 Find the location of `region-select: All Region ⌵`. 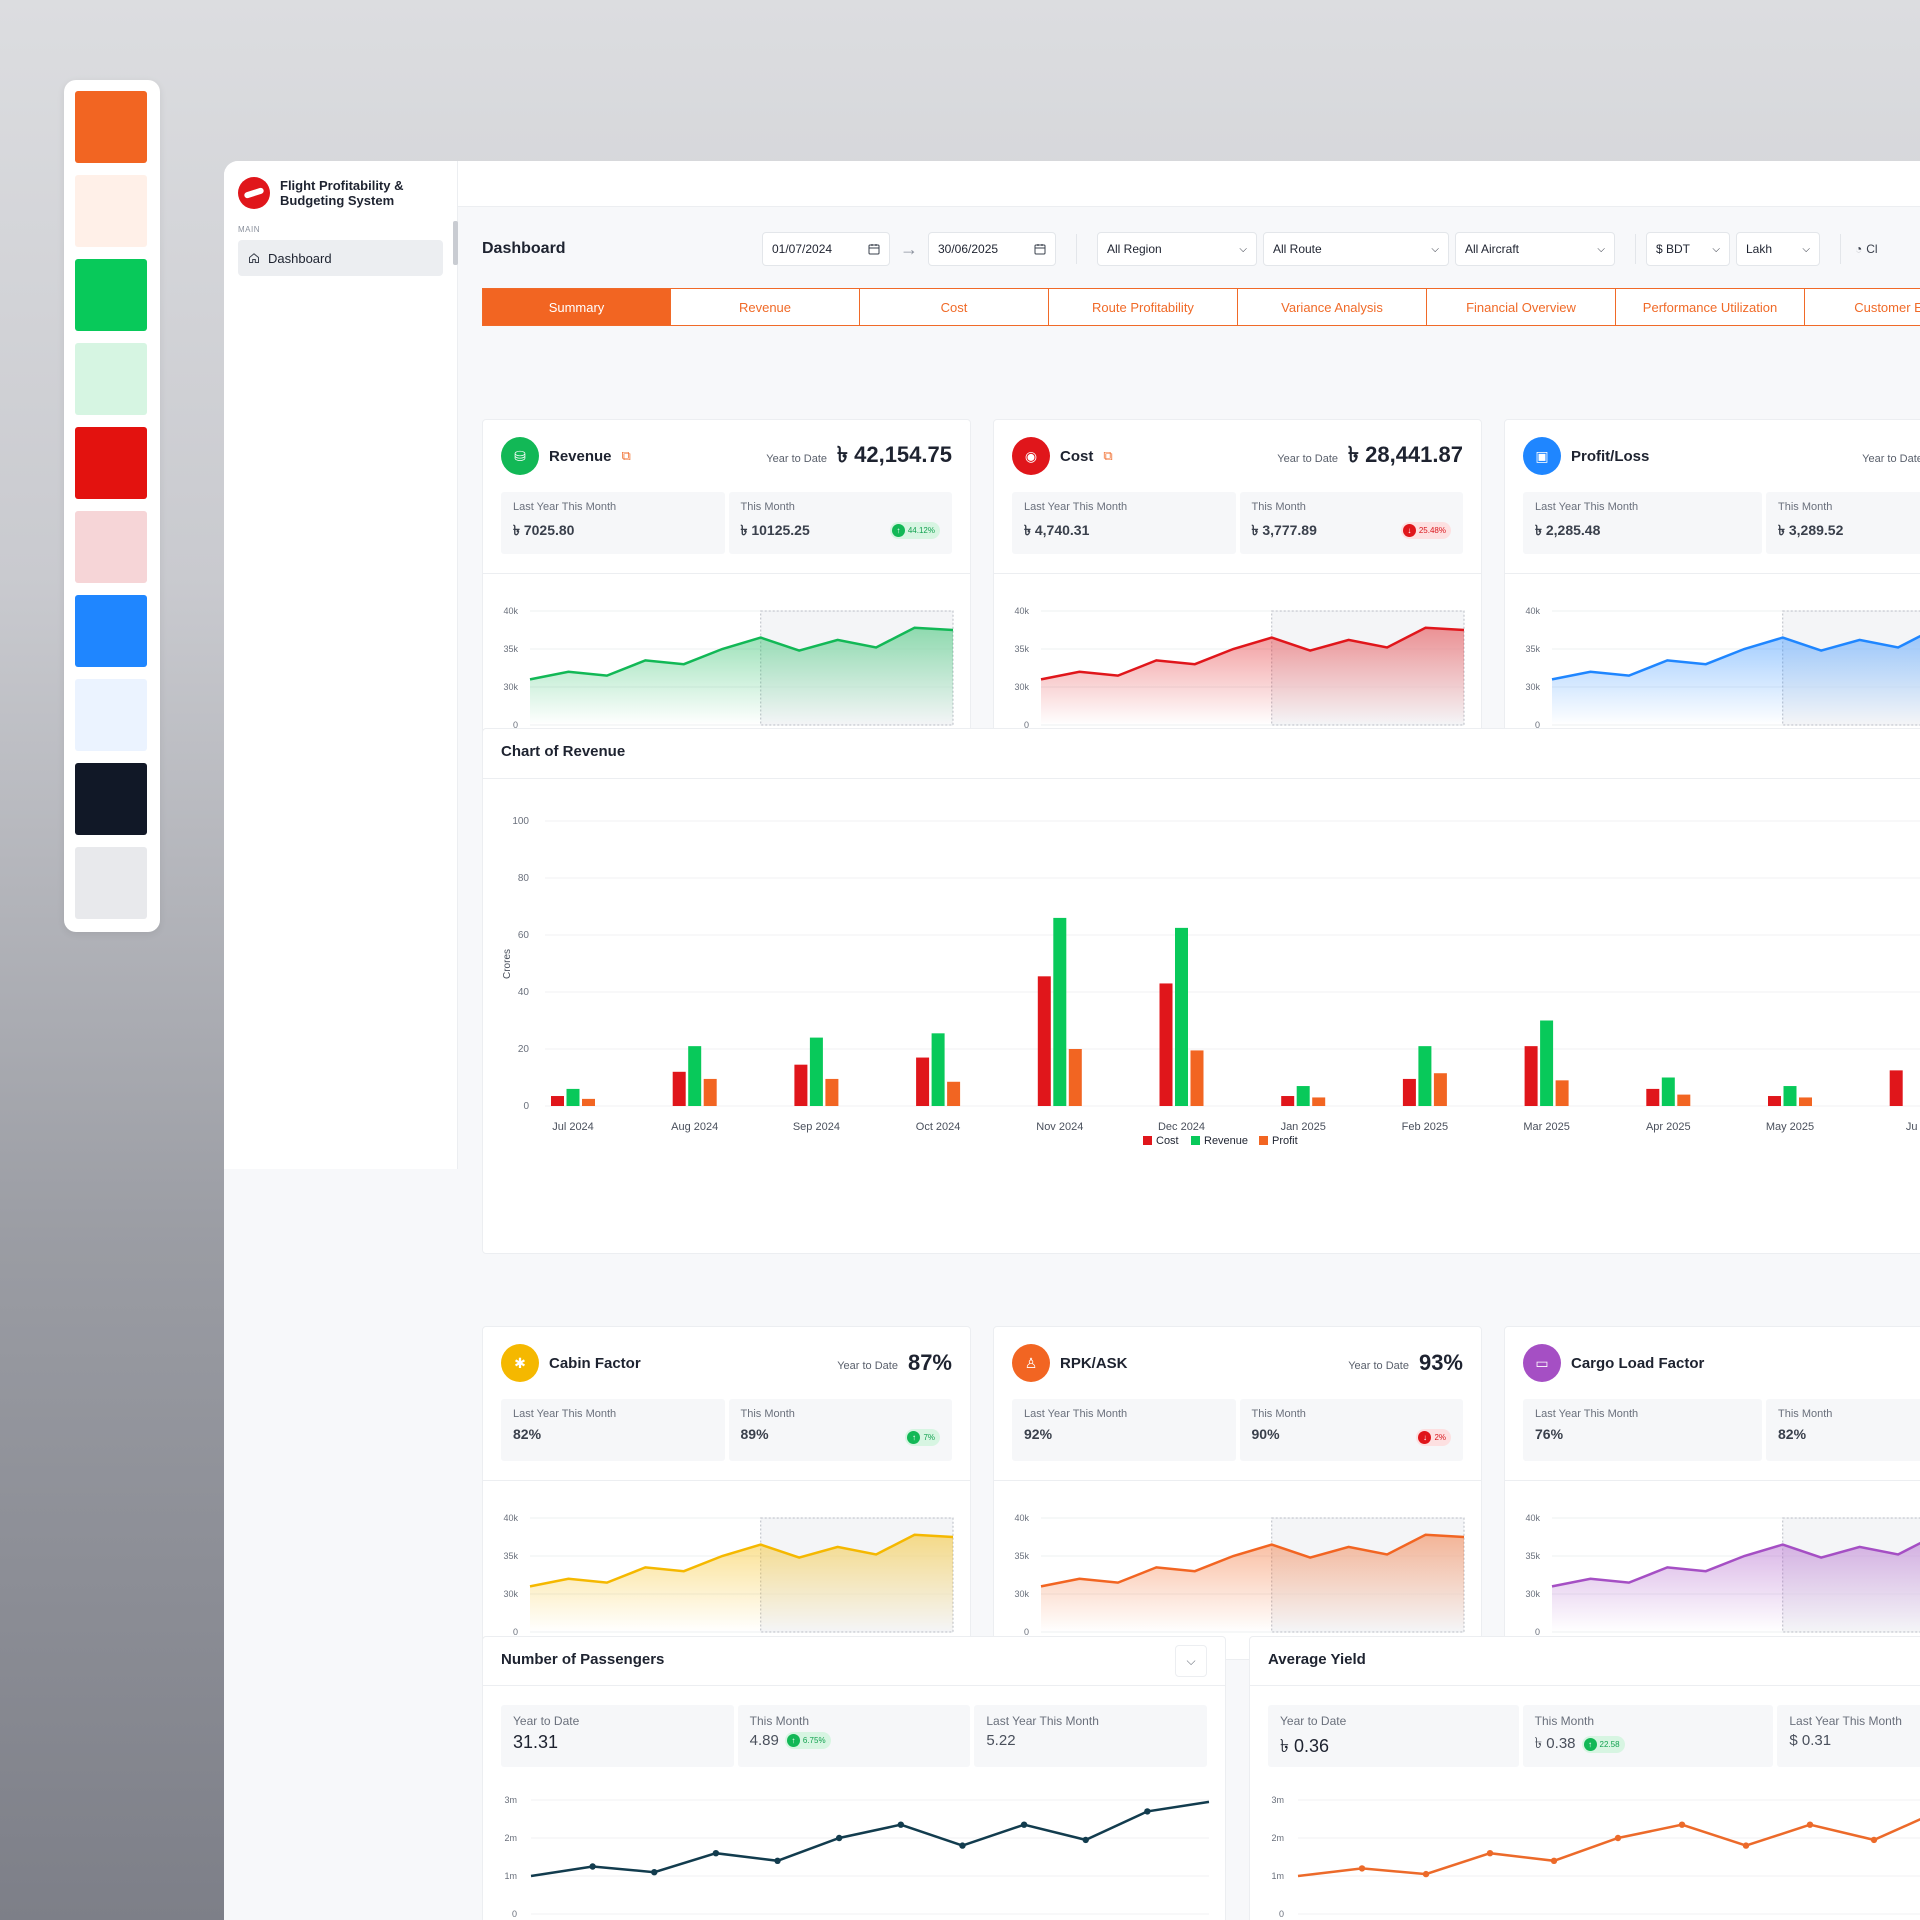

region-select: All Region ⌵ is located at coordinates (1177, 249).